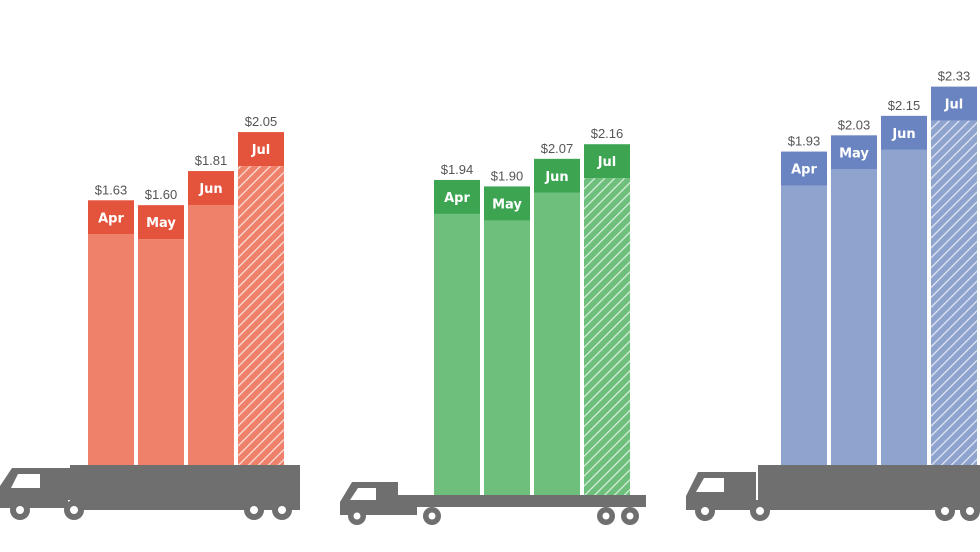  What do you see at coordinates (904, 105) in the screenshot?
I see `value-label: $2.15` at bounding box center [904, 105].